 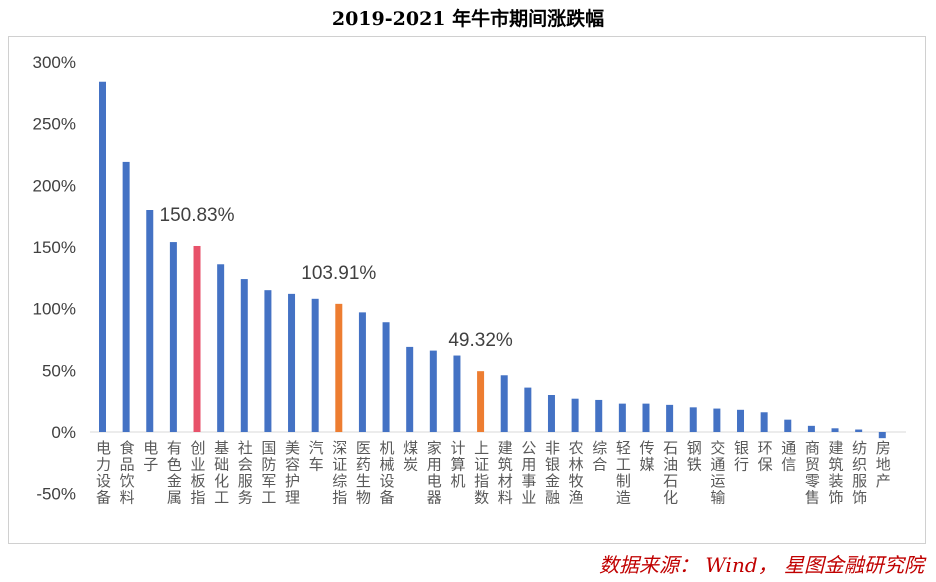 What do you see at coordinates (552, 473) in the screenshot?
I see `x-tick-label: 非银金融` at bounding box center [552, 473].